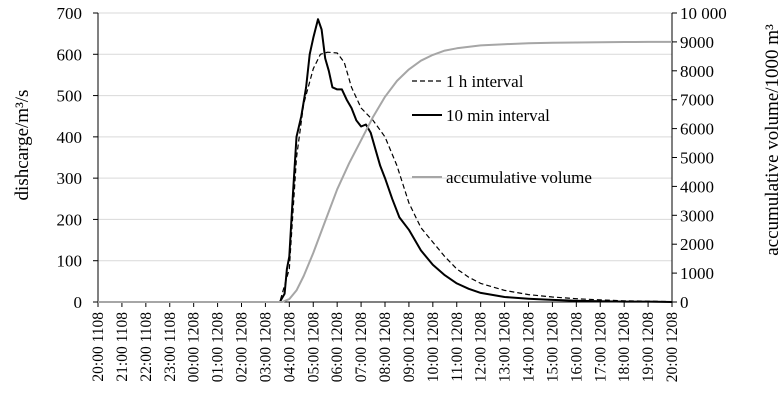  I want to click on x-tick-label: 16:00 1208, so click(576, 347).